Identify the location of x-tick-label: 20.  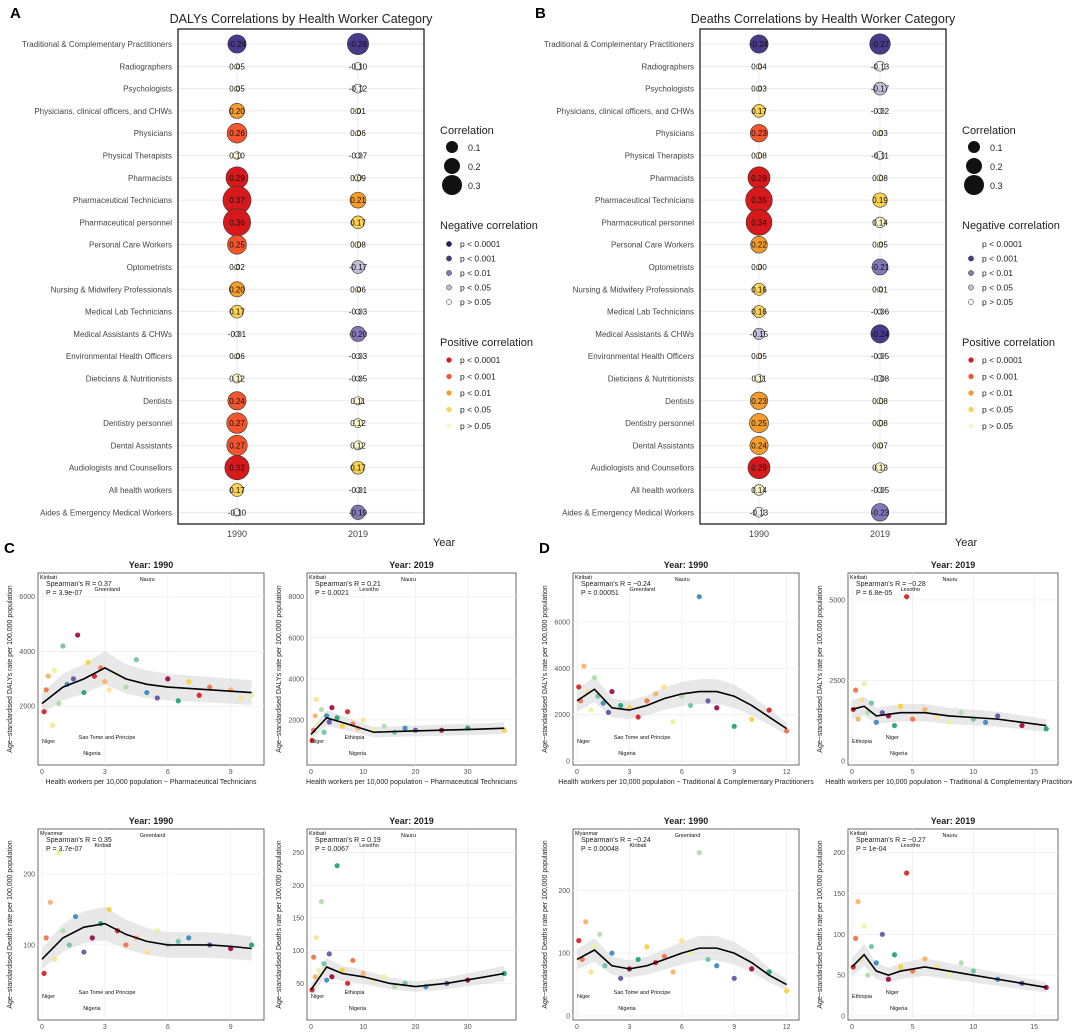
(416, 1027).